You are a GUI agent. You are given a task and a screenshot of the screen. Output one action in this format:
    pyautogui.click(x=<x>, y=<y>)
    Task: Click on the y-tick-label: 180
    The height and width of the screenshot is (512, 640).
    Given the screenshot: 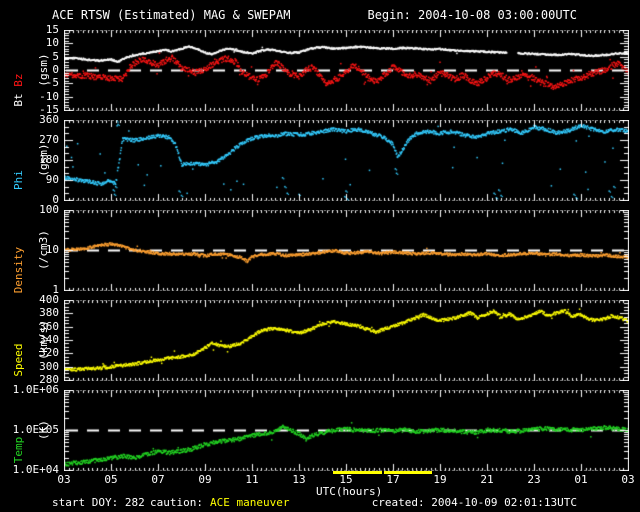 What is the action you would take?
    pyautogui.click(x=49, y=159)
    